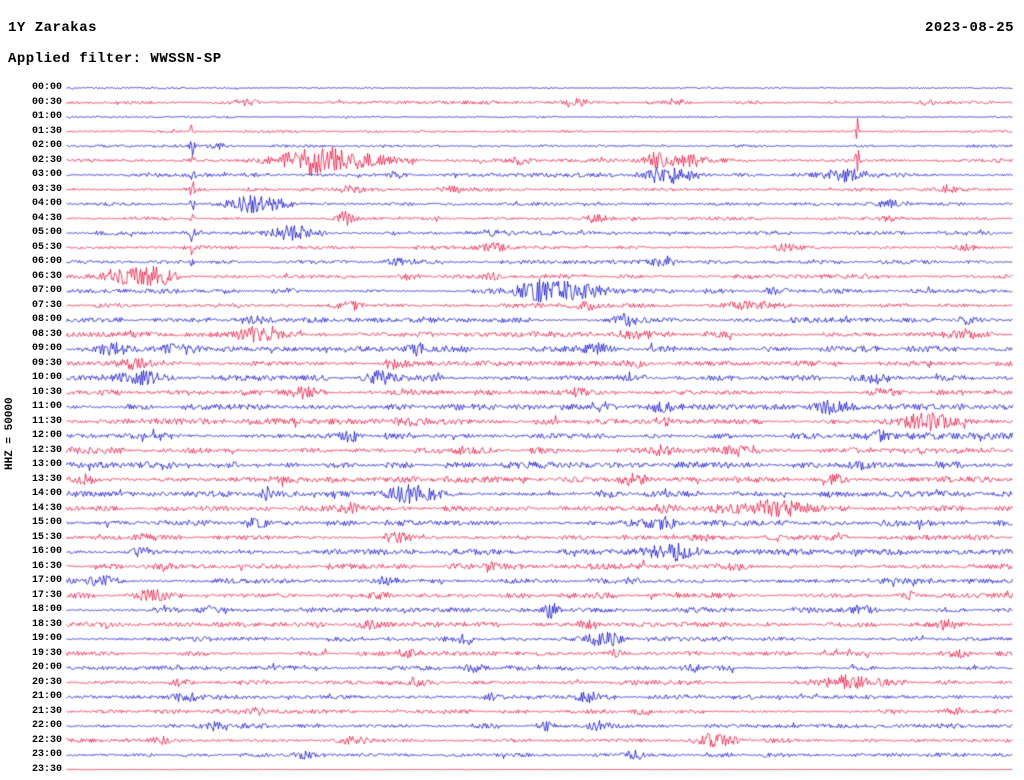 This screenshot has width=1024, height=780. Describe the element at coordinates (46, 522) in the screenshot. I see `row-time-label: 15:00` at that location.